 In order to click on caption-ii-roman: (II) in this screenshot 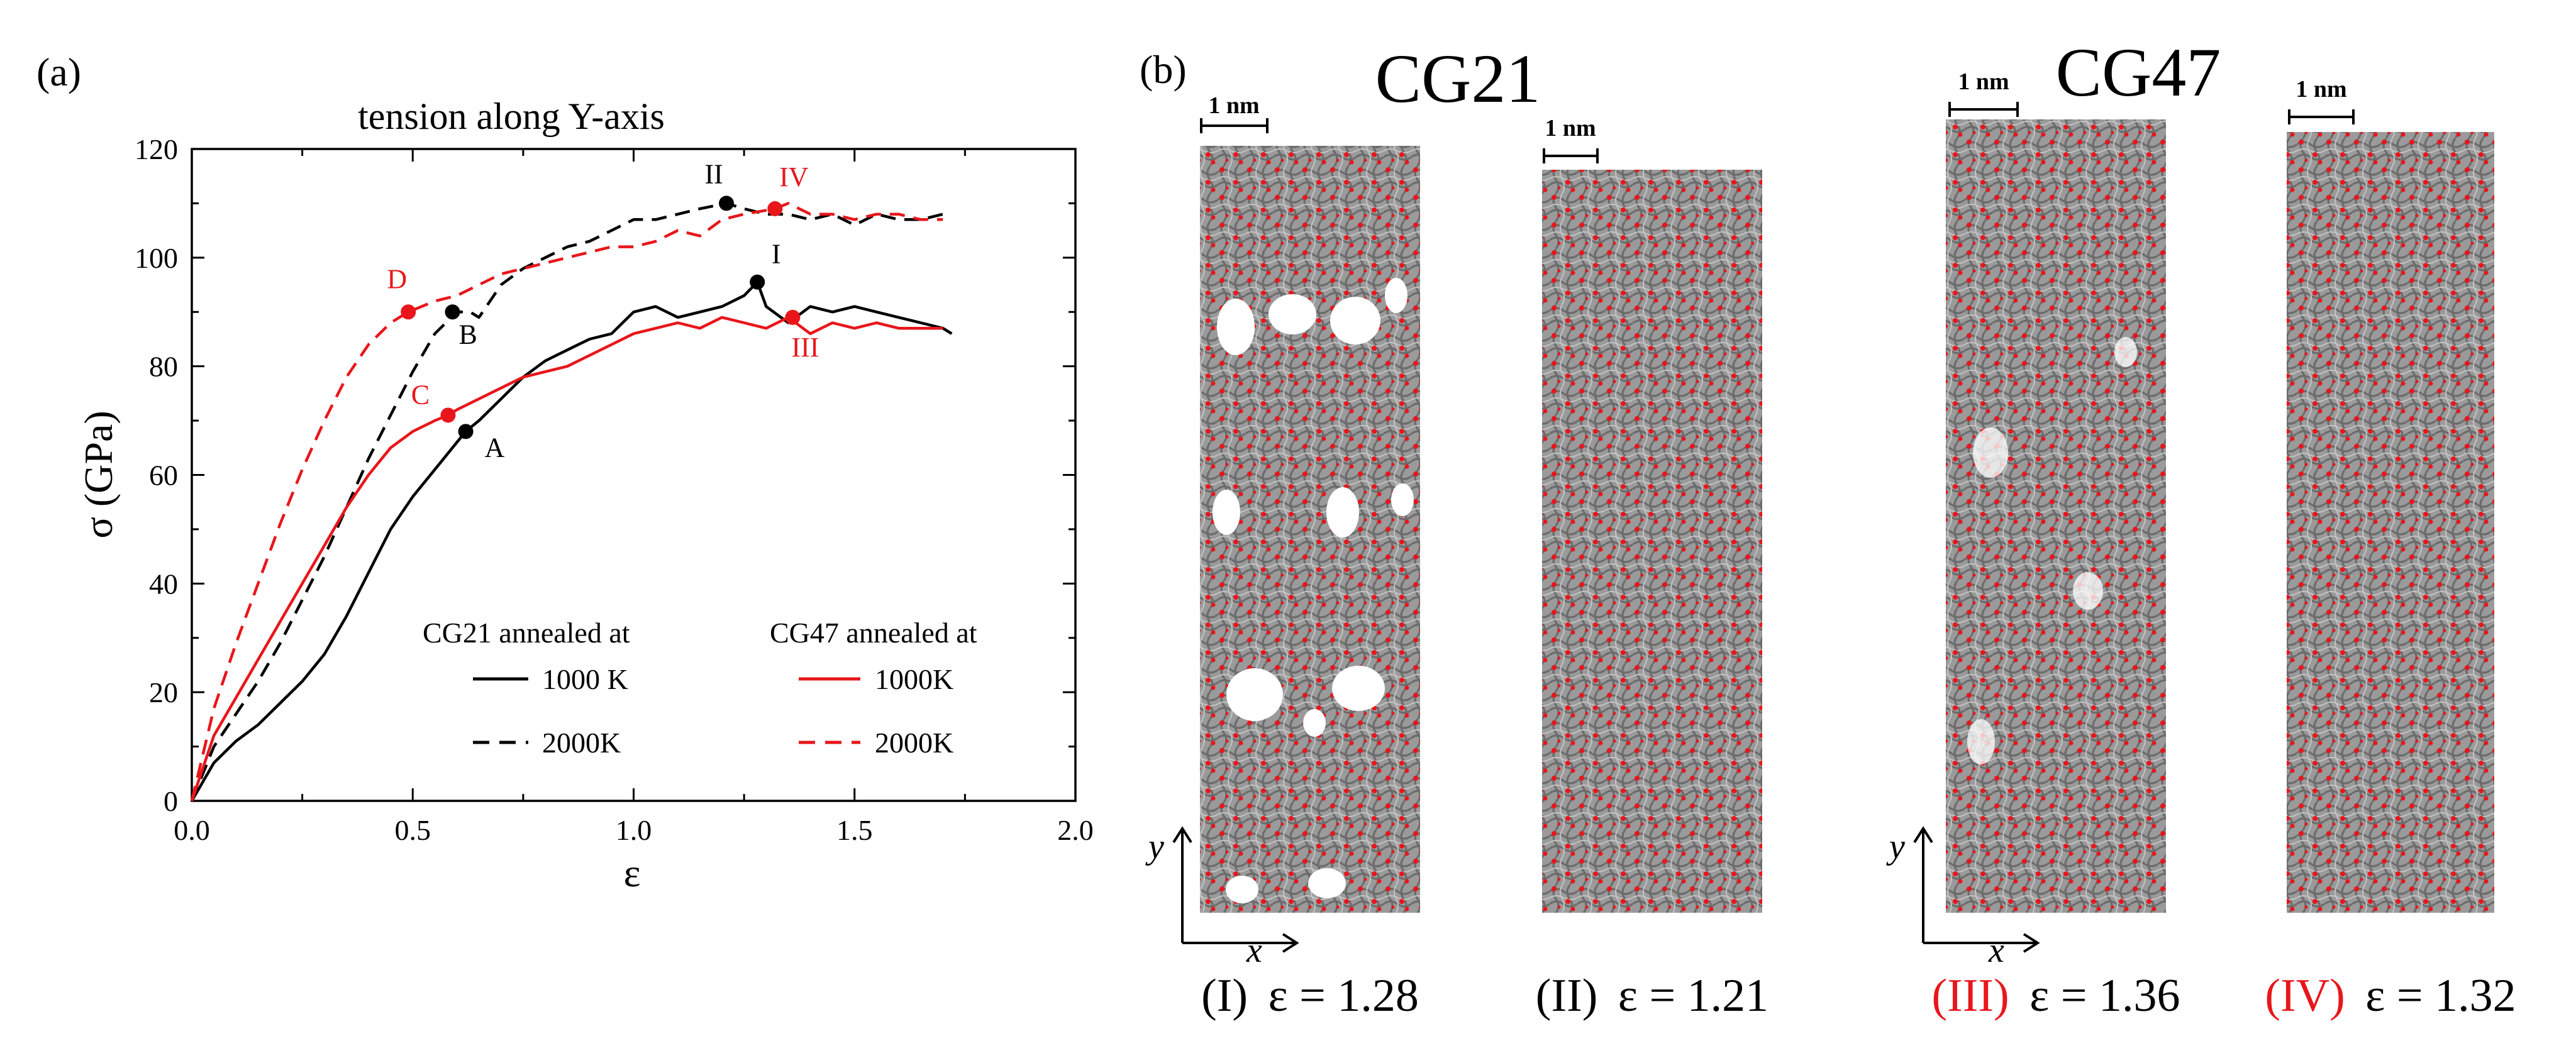, I will do `click(1567, 996)`.